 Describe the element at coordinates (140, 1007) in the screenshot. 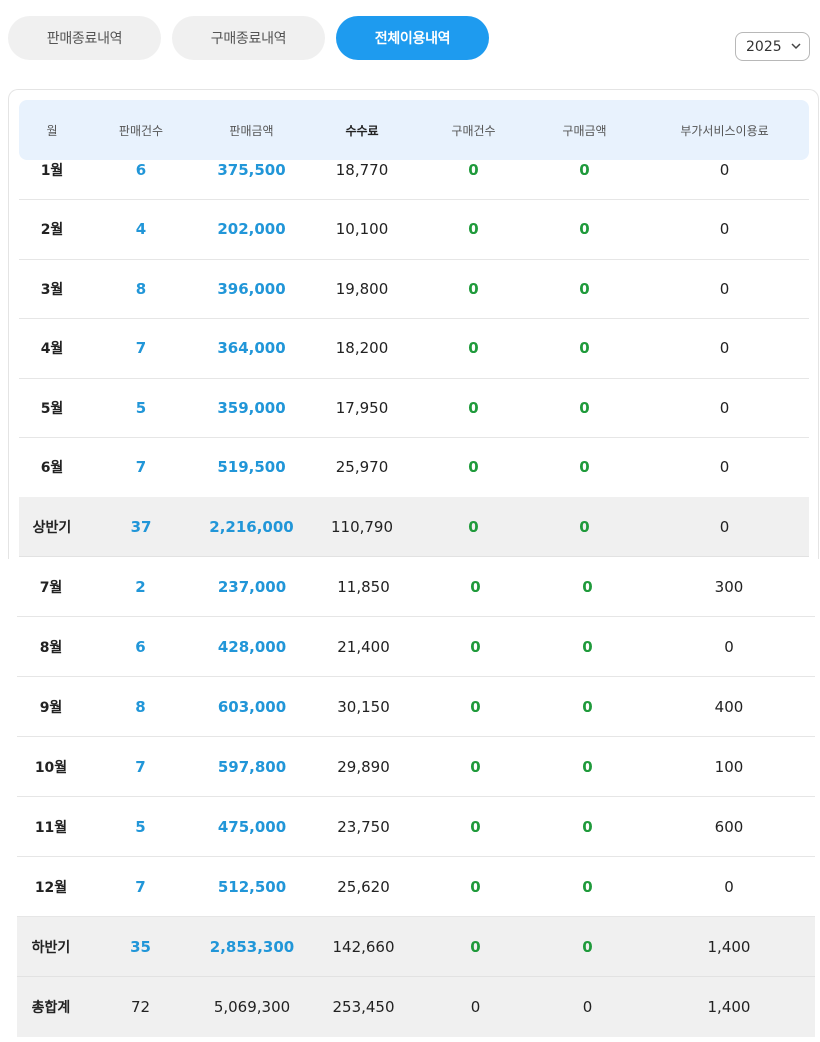

I see `cell-sales-count: 72` at that location.